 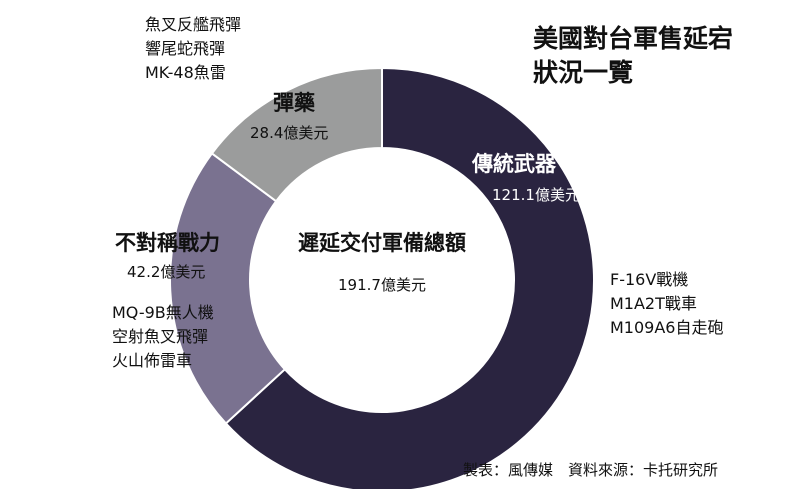 What do you see at coordinates (289, 133) in the screenshot?
I see `slice-value-ammo: 28.4億美元` at bounding box center [289, 133].